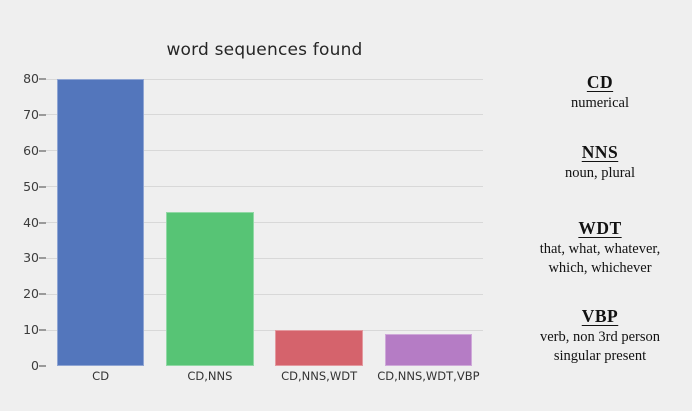 This screenshot has width=692, height=411. What do you see at coordinates (264, 187) in the screenshot?
I see `gridline-y50` at bounding box center [264, 187].